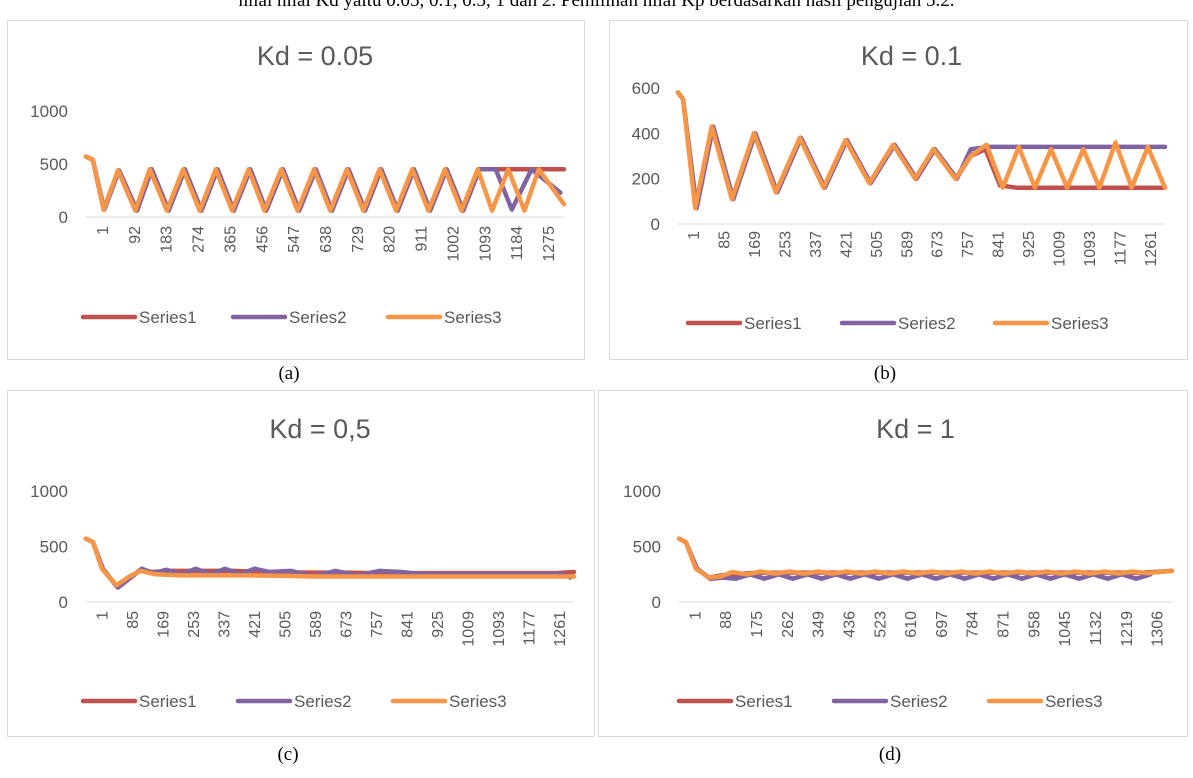  I want to click on x-tick-label: 175, so click(757, 624).